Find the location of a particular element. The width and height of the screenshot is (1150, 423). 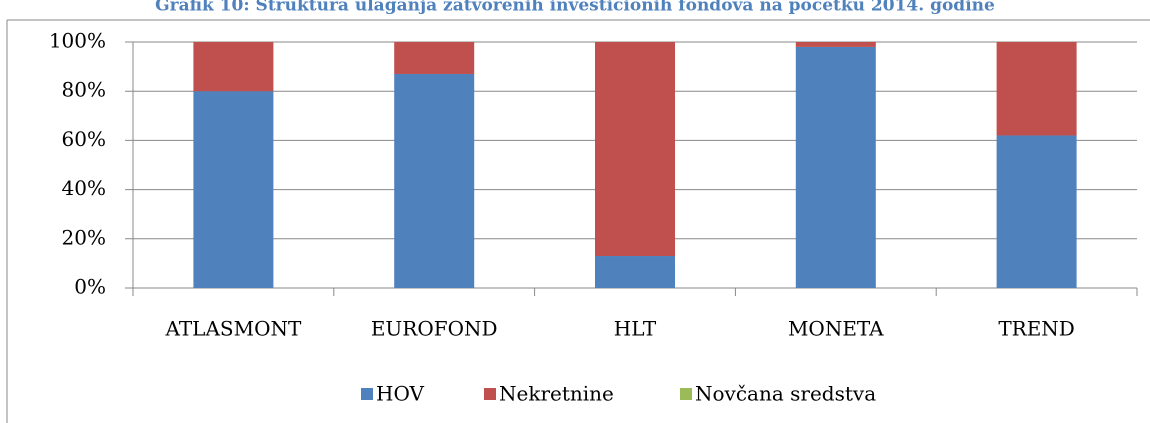

x-tick-label: TREND is located at coordinates (1036, 329).